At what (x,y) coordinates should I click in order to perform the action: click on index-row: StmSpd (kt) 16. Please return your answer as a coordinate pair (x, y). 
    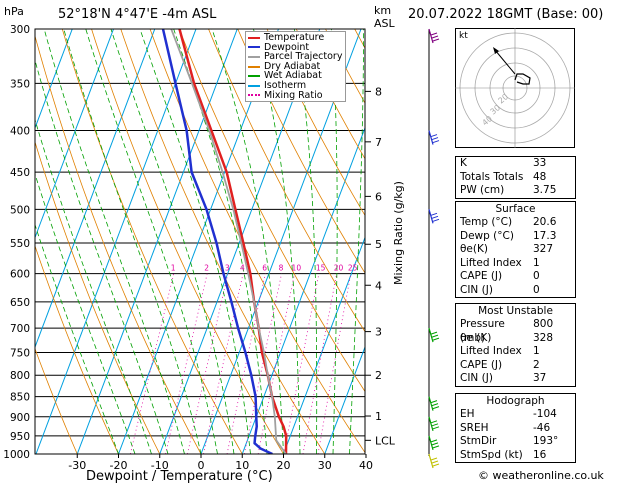
    Looking at the image, I should click on (515, 456).